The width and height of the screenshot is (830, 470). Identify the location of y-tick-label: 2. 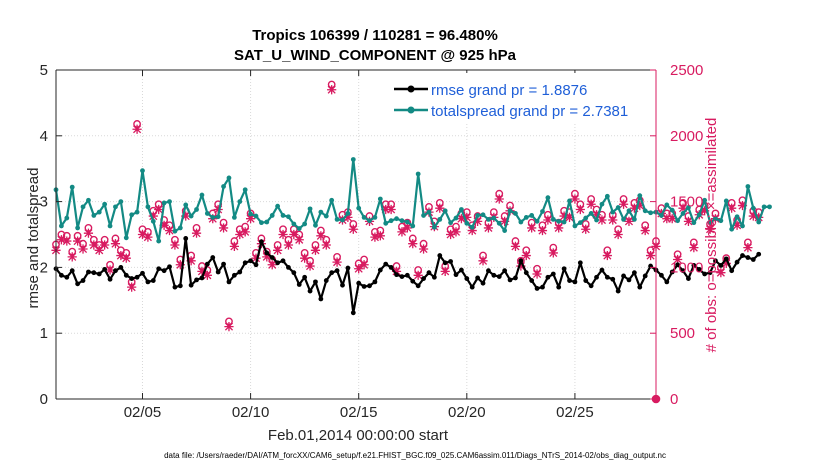
(44, 267).